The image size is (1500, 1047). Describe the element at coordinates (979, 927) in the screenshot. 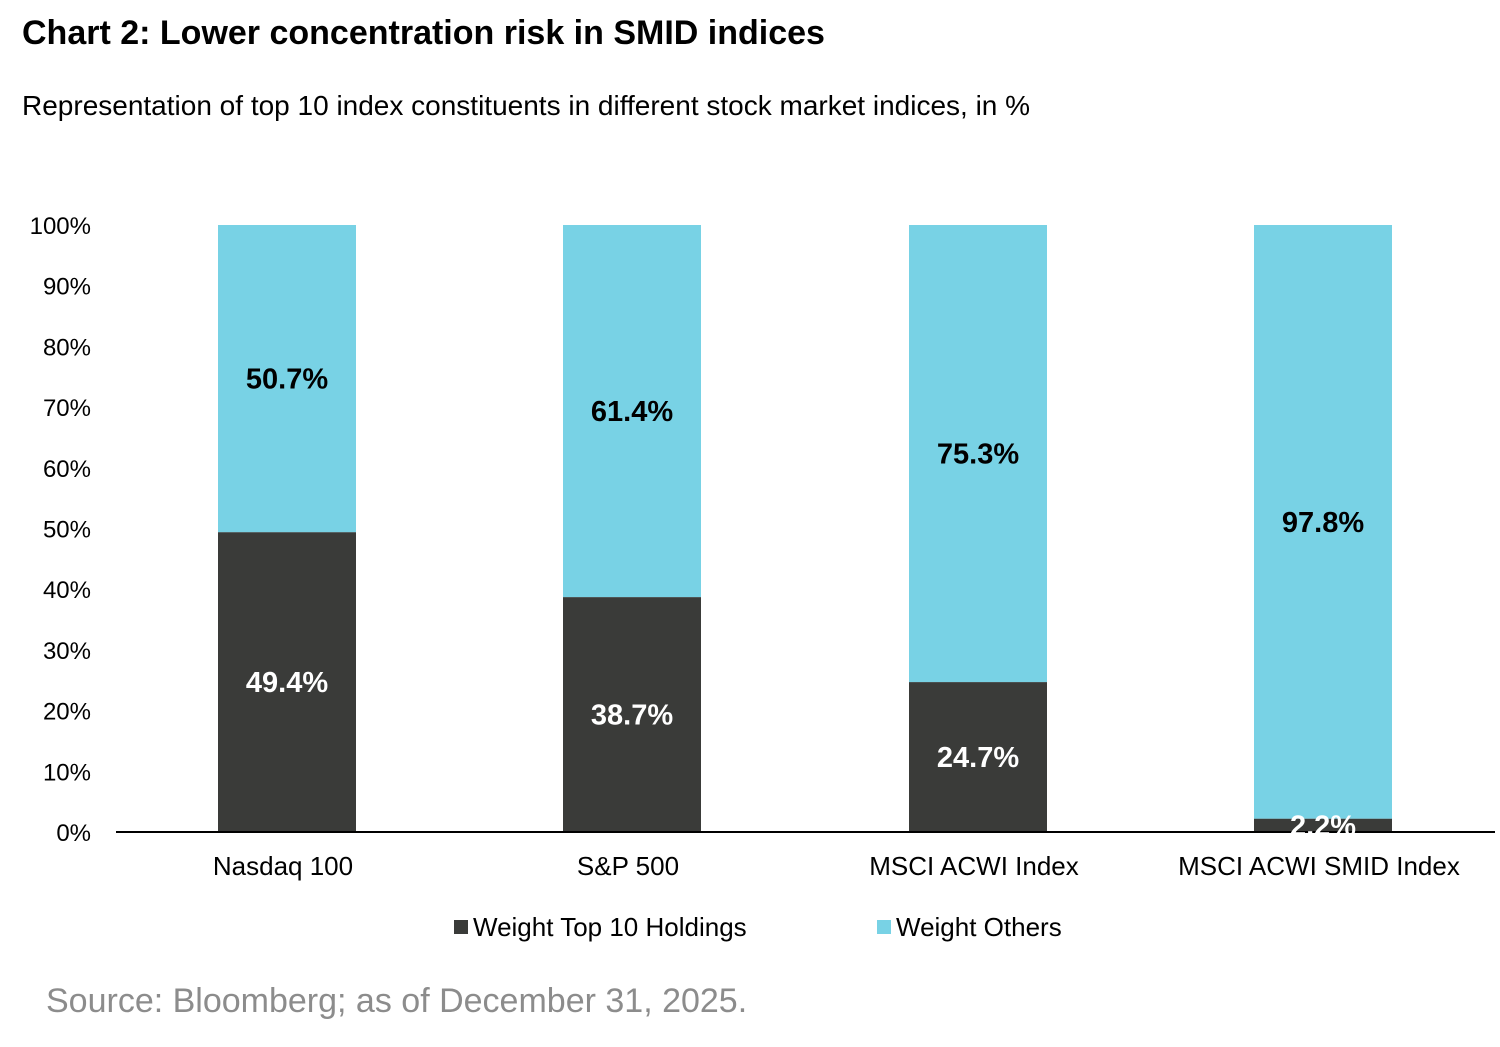

I see `legend-label-others: Weight Others` at that location.